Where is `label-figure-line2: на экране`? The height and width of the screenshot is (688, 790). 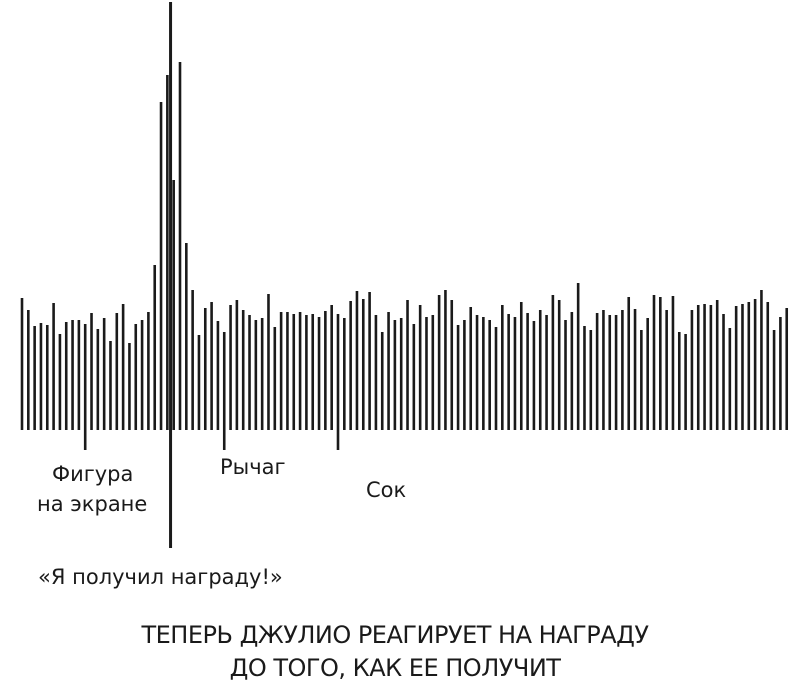
label-figure-line2: на экране is located at coordinates (92, 504).